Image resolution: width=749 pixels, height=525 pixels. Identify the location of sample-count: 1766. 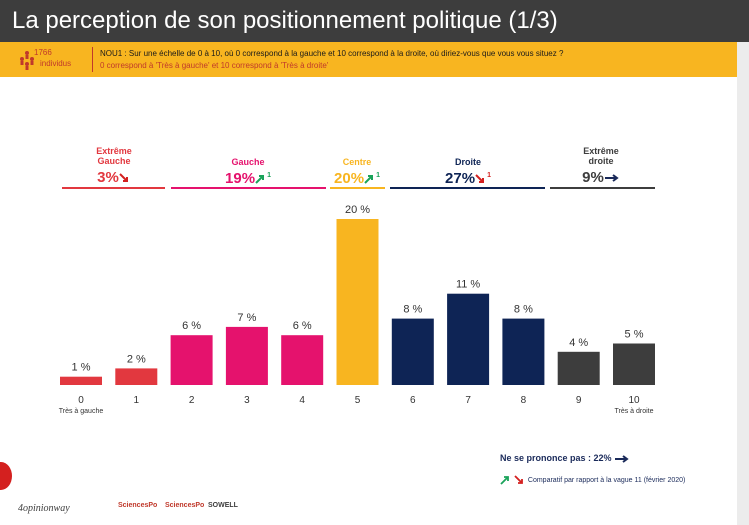
(43, 52).